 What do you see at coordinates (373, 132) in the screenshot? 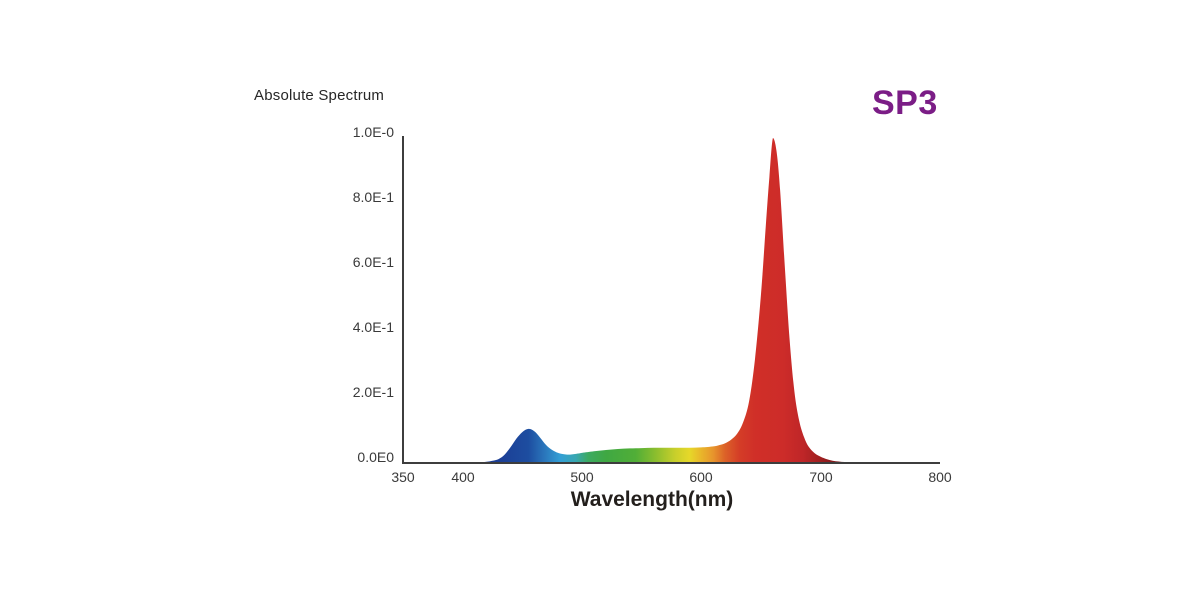
I see `y-tick-label: 1.0E-0` at bounding box center [373, 132].